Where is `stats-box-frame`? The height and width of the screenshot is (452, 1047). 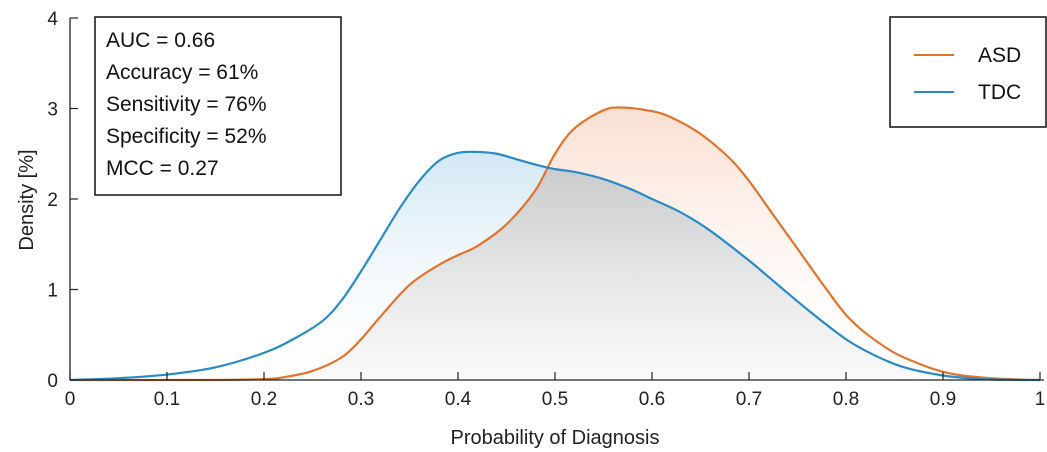 stats-box-frame is located at coordinates (218, 106).